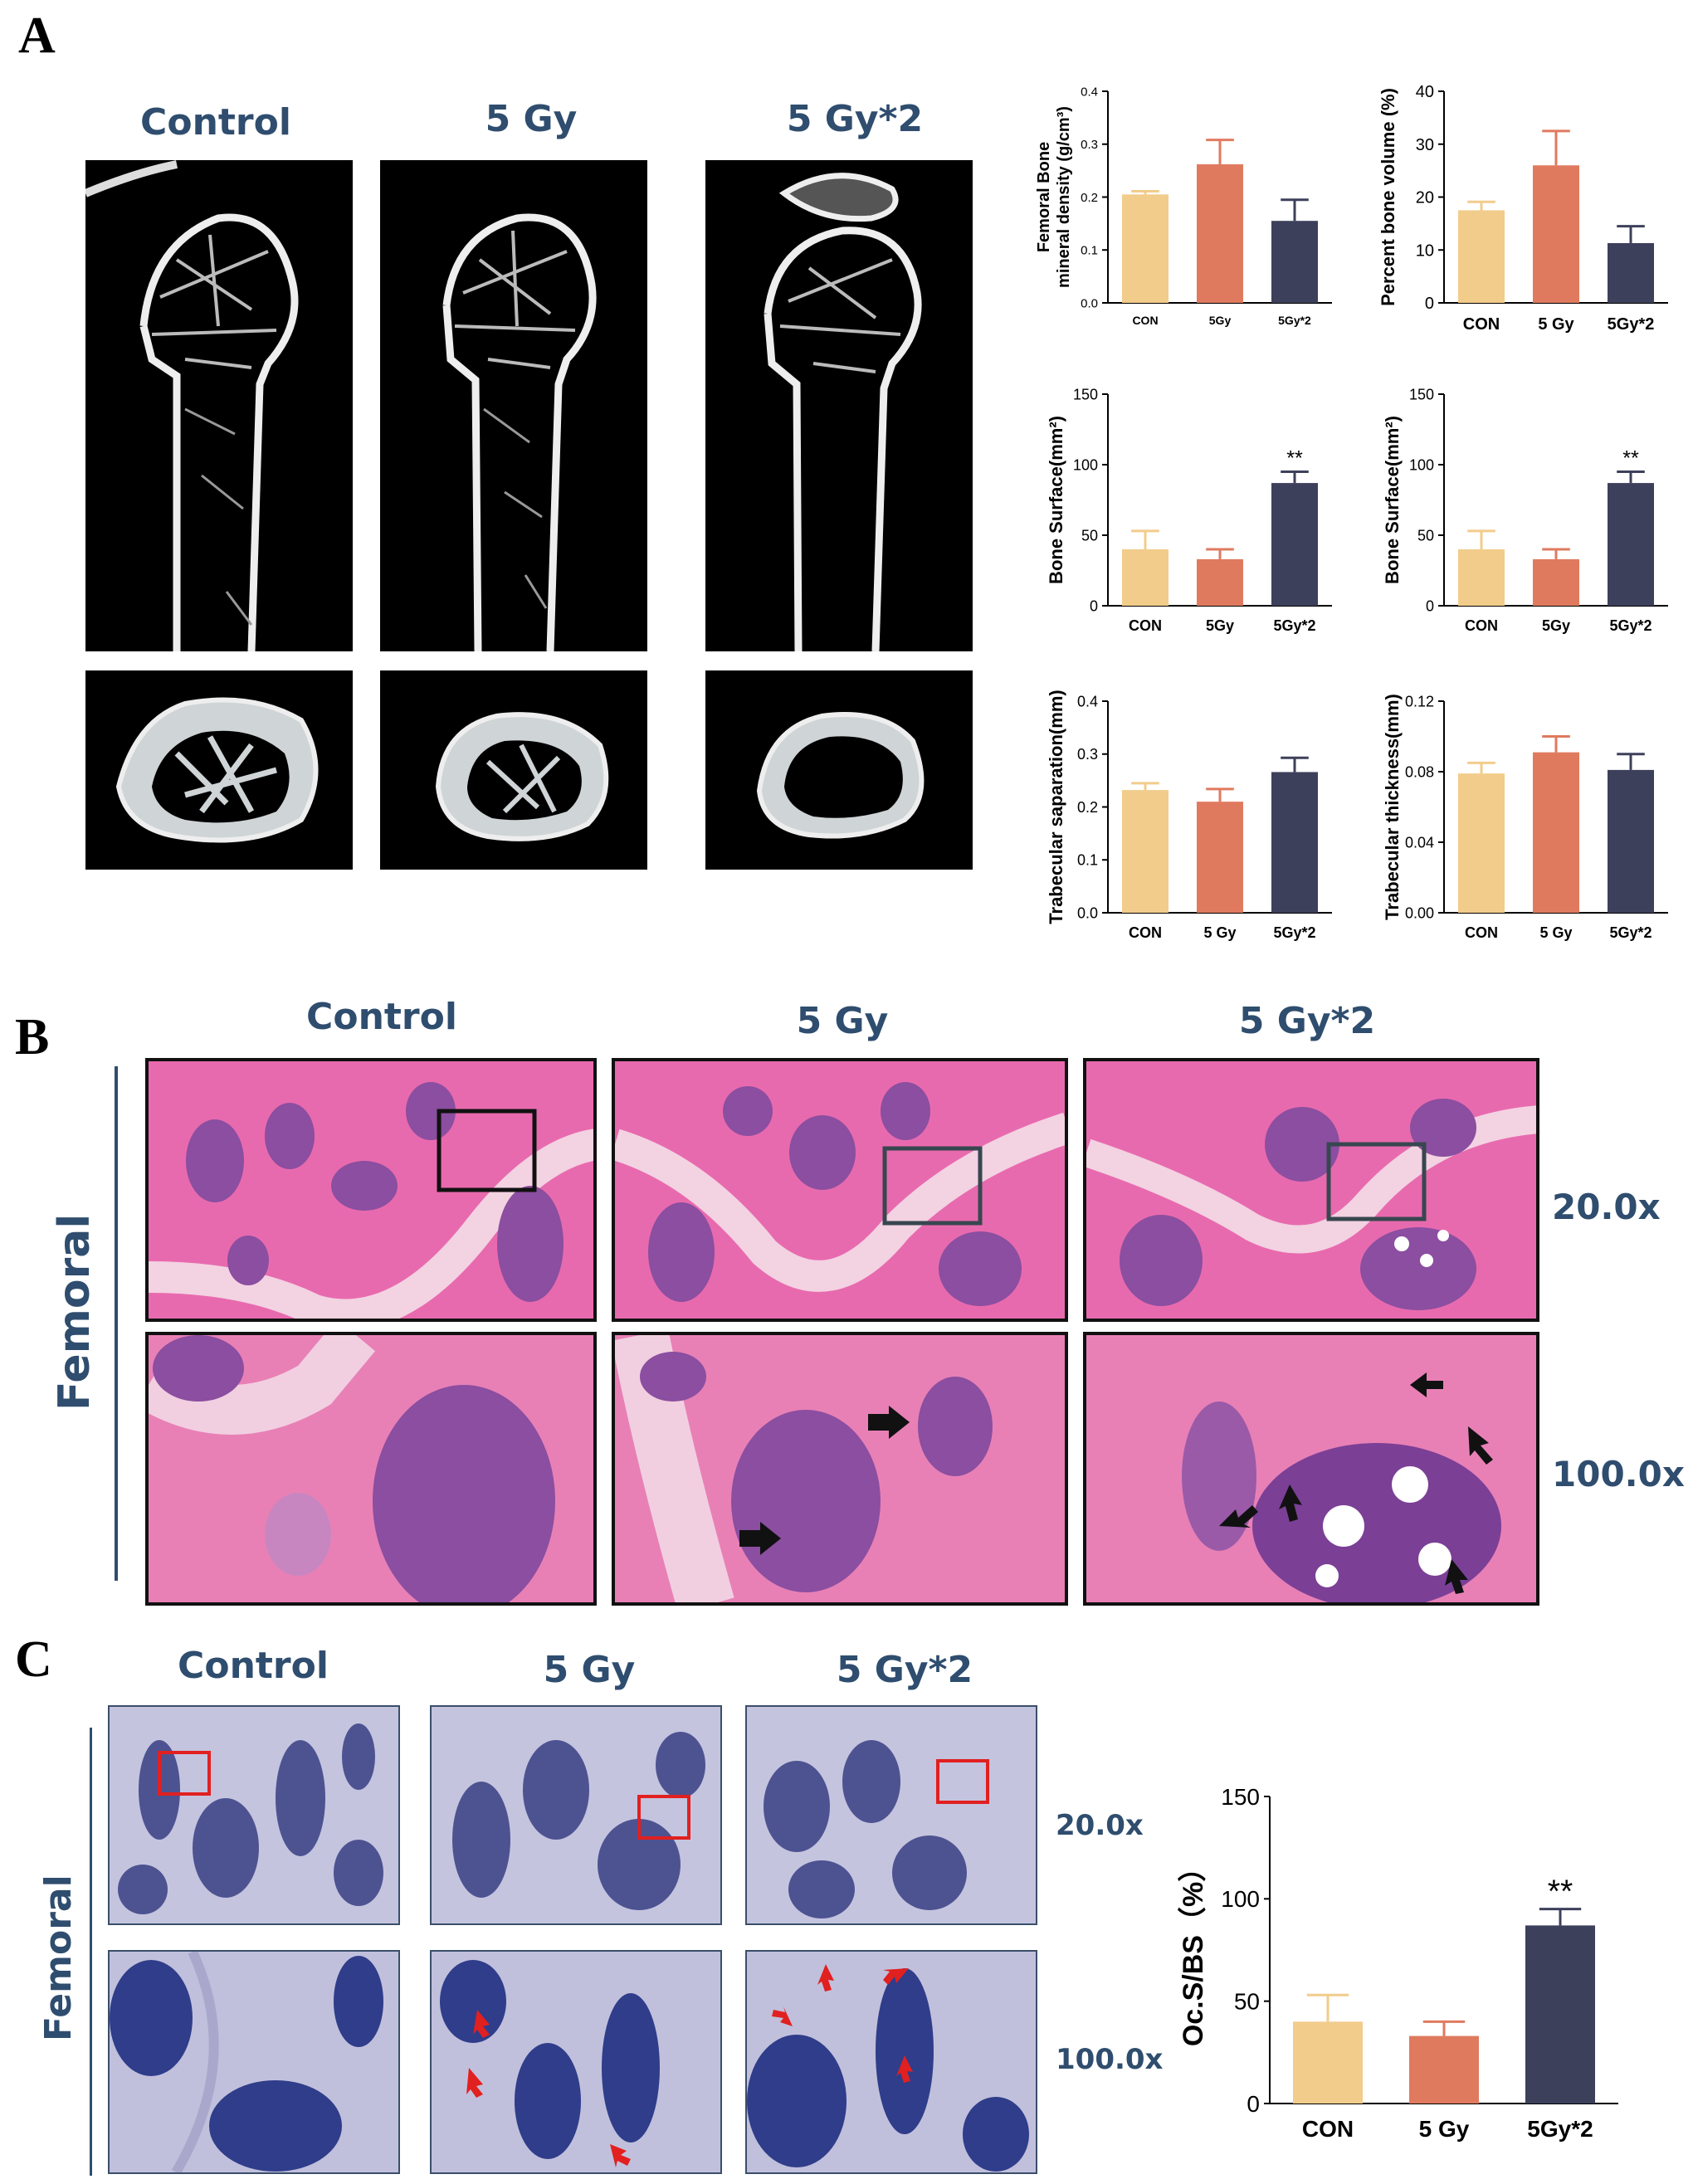 The image size is (1693, 2184). What do you see at coordinates (116, 1323) in the screenshot?
I see `panel-b-row-bracket` at bounding box center [116, 1323].